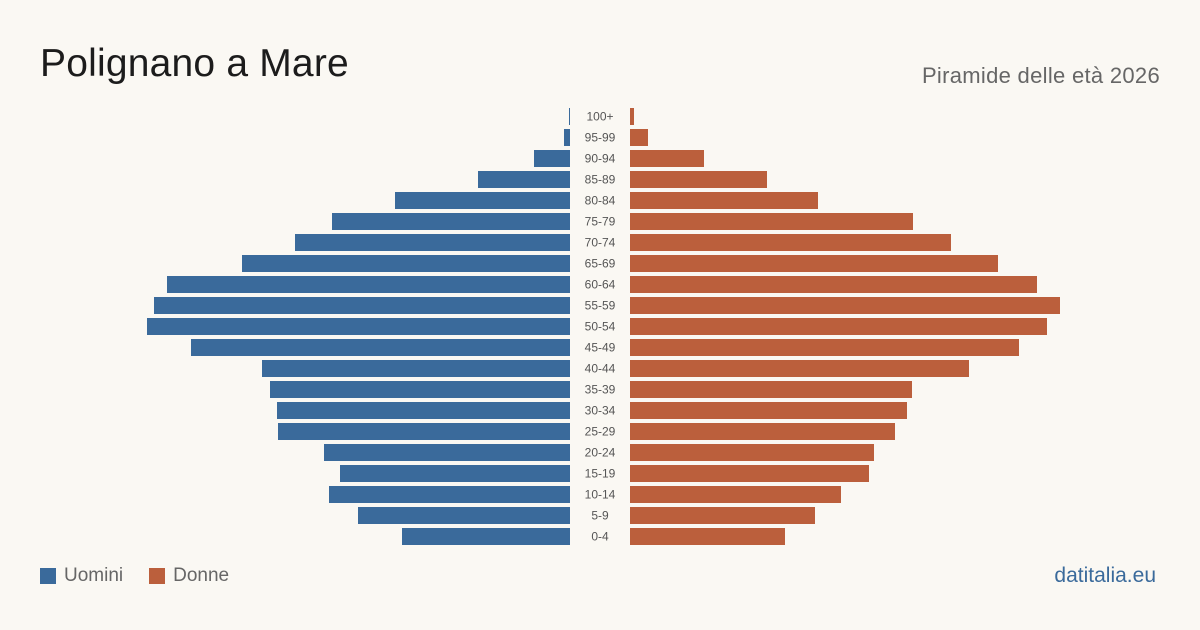 The width and height of the screenshot is (1200, 630). Describe the element at coordinates (600, 264) in the screenshot. I see `age-group-label: 65-69` at that location.